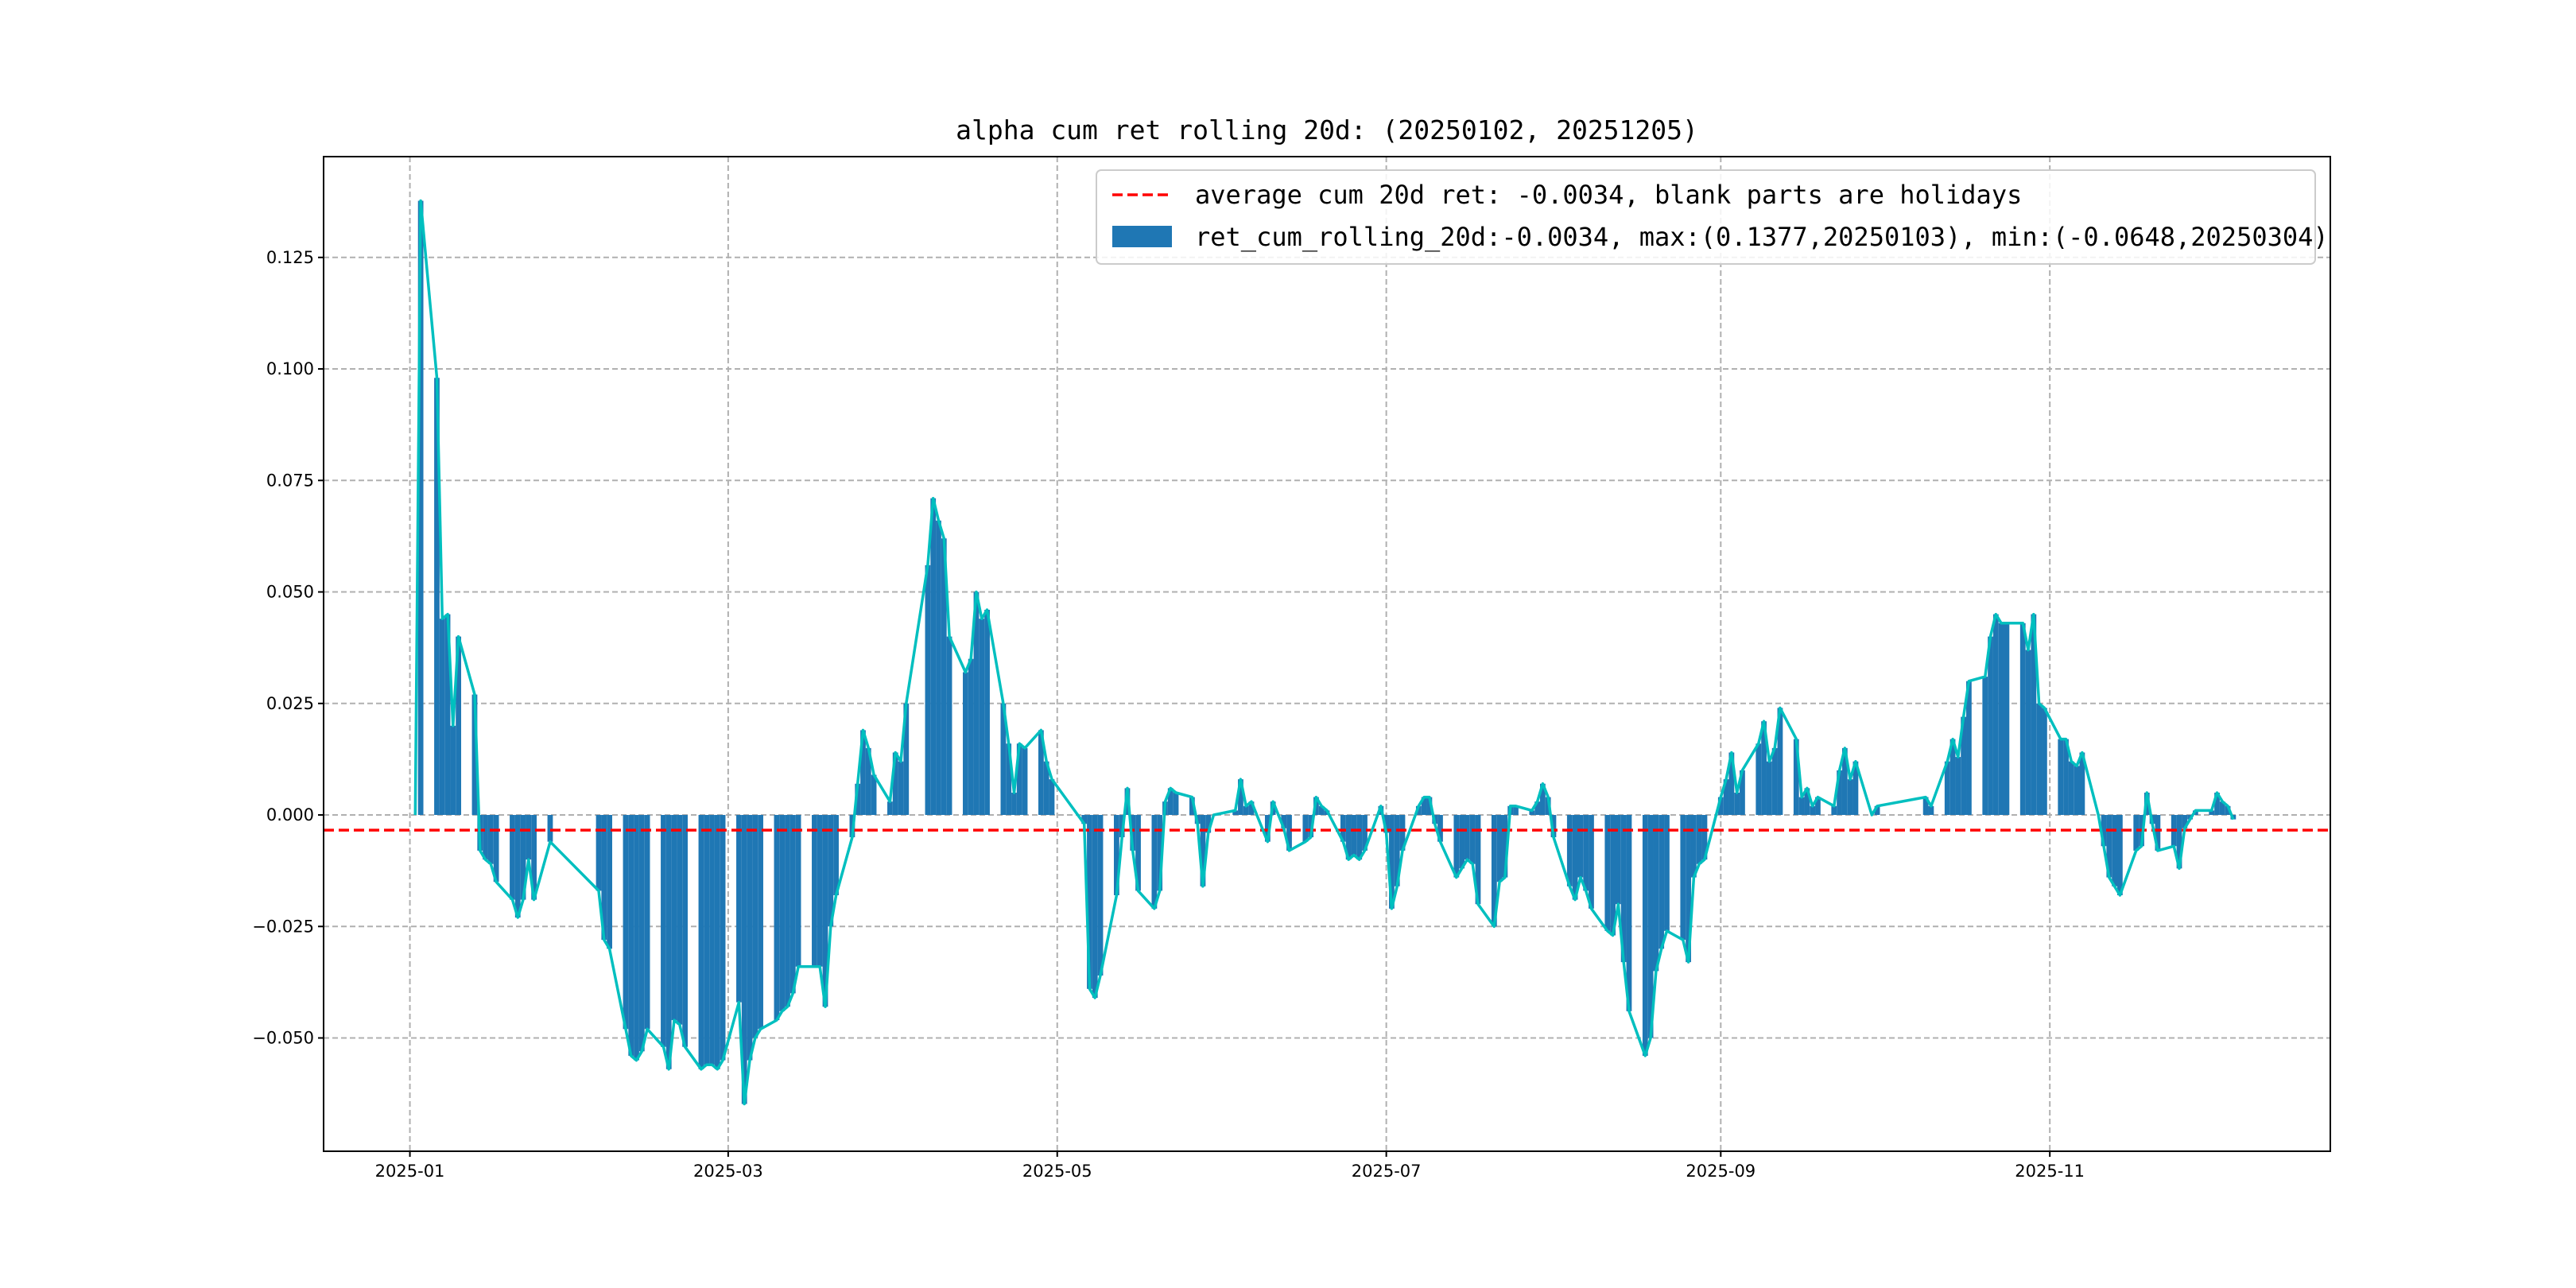 This screenshot has height=1288, width=2576. Describe the element at coordinates (1706, 217) in the screenshot. I see `legend-box` at that location.